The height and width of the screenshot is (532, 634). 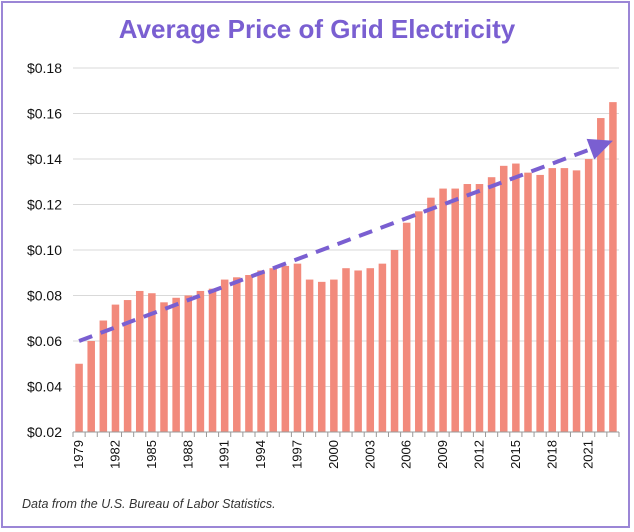 What do you see at coordinates (406, 454) in the screenshot?
I see `x-tick-label: 2006` at bounding box center [406, 454].